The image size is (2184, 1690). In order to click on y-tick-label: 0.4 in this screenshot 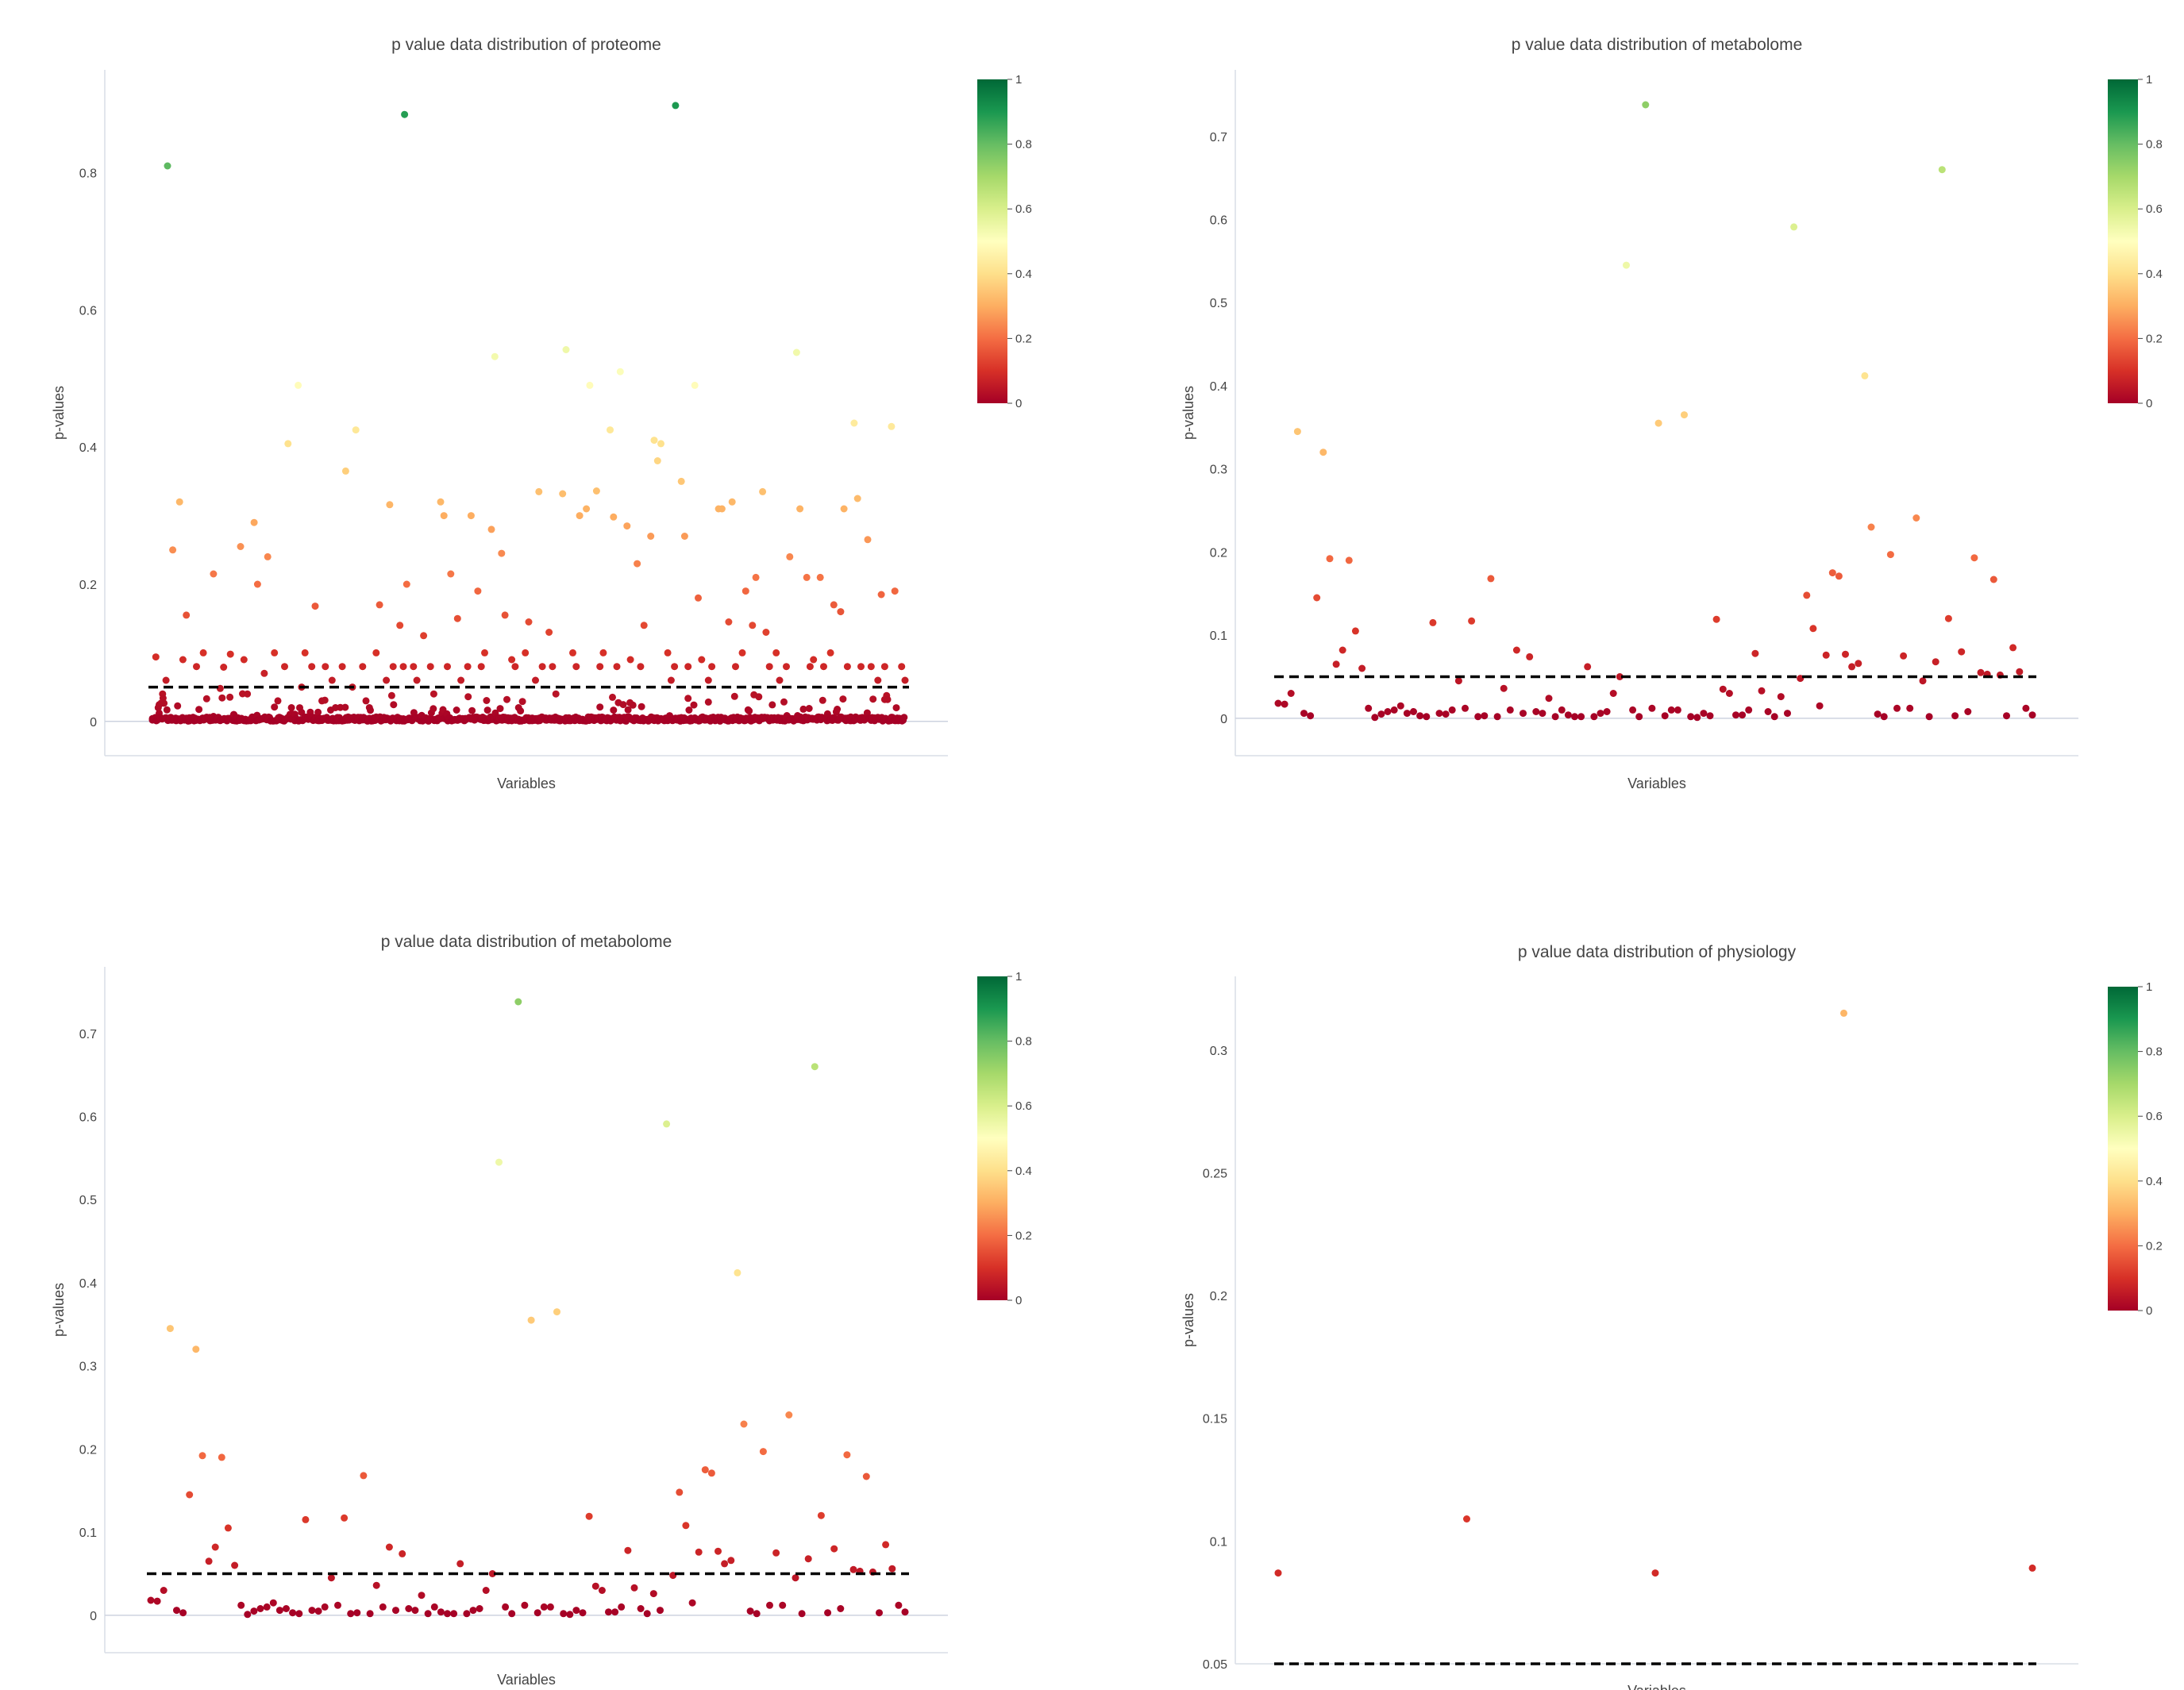, I will do `click(88, 1284)`.